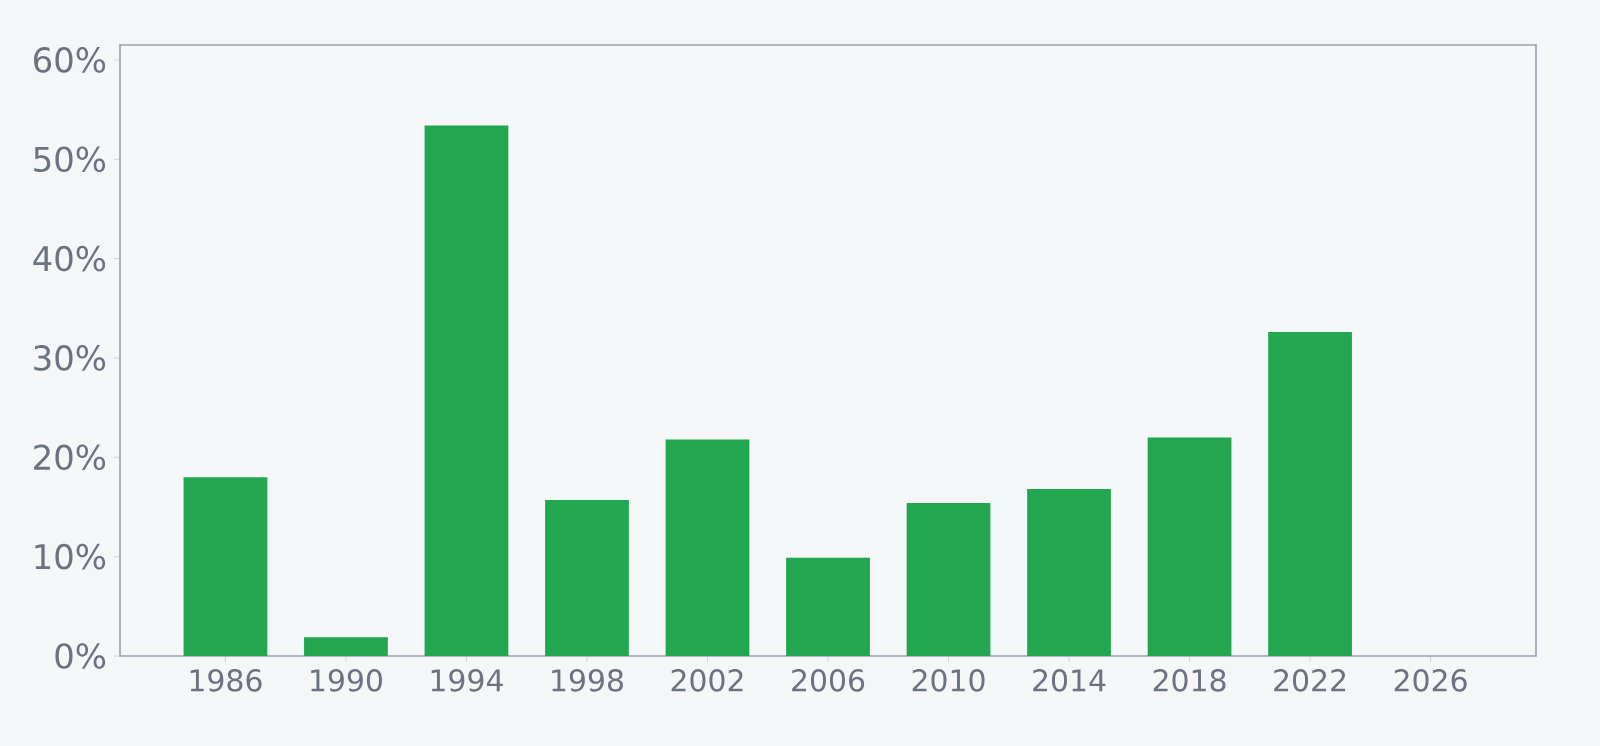  What do you see at coordinates (828, 680) in the screenshot?
I see `x-tick-label: 2006` at bounding box center [828, 680].